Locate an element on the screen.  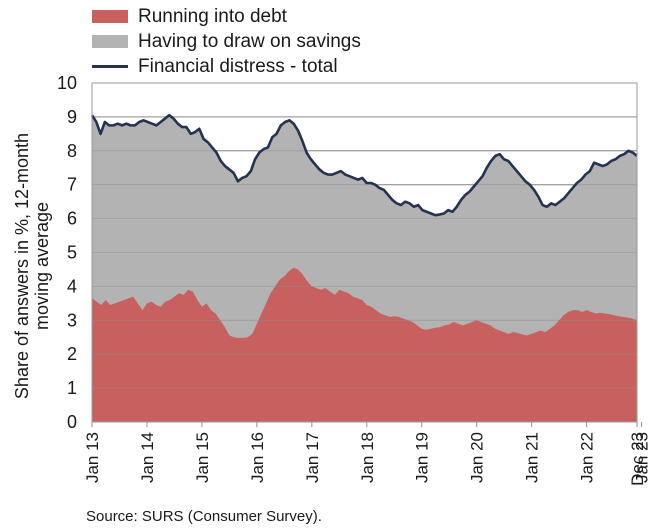
legend-item-savings: Having to draw on savings is located at coordinates (226, 41).